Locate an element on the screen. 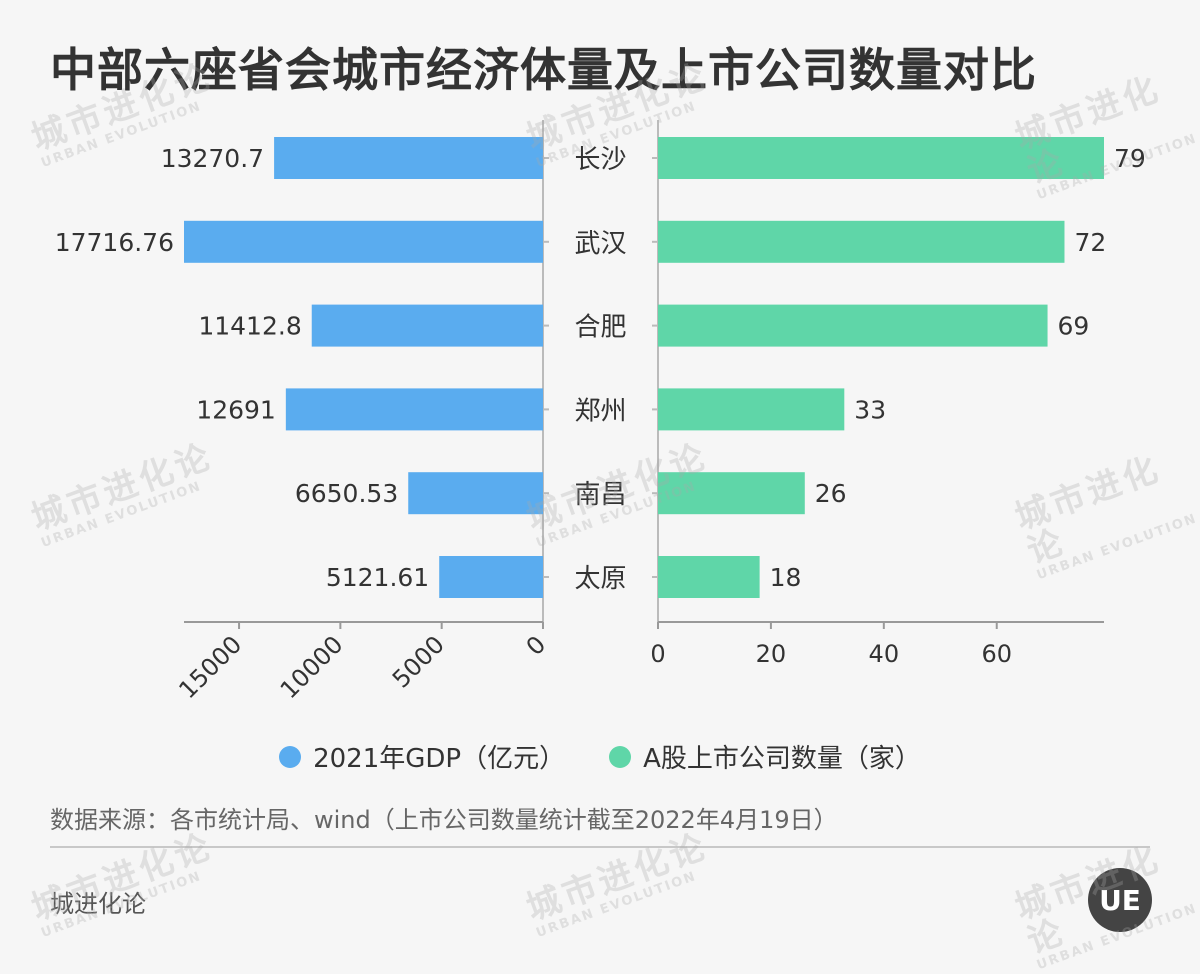  category-label: 郑州 is located at coordinates (600, 411).